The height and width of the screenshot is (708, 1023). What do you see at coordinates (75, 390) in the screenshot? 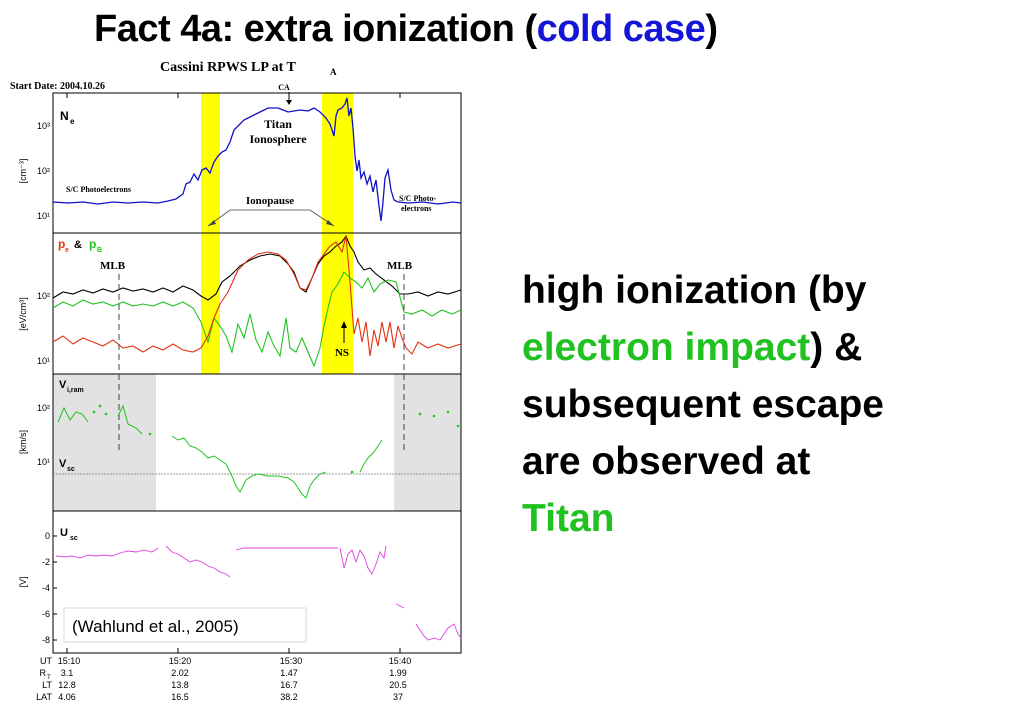
I see `vi-ram-label-sub: i,ram` at bounding box center [75, 390].